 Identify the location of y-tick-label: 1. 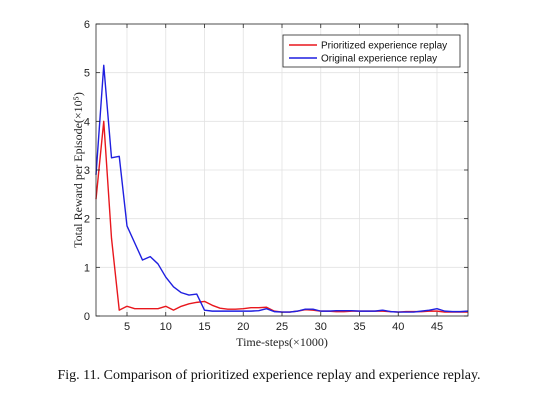
(87, 268).